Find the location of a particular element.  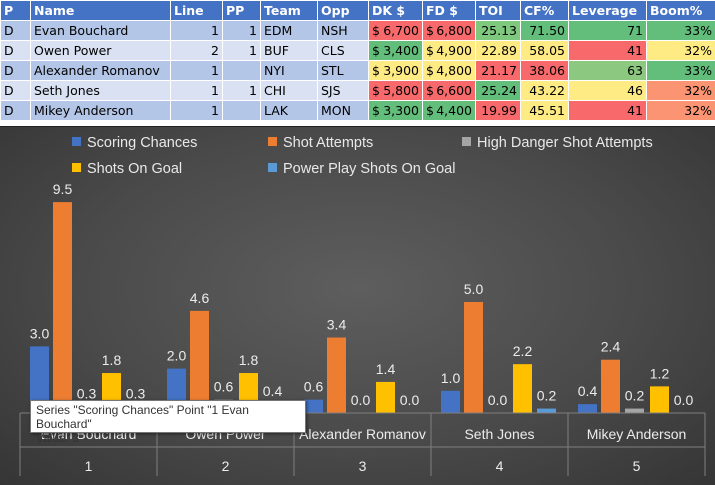

header-cell: P is located at coordinates (15, 10).